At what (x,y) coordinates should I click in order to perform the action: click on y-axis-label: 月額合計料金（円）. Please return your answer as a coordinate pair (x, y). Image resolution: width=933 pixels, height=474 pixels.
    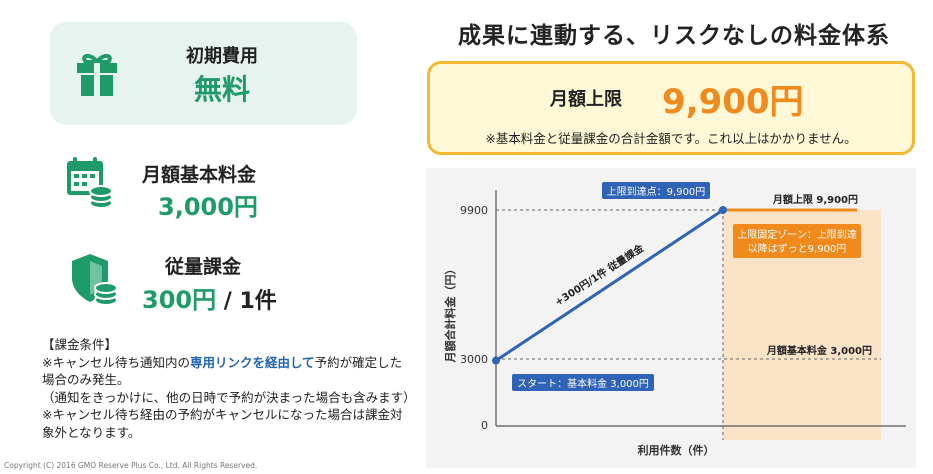
    Looking at the image, I should click on (450, 314).